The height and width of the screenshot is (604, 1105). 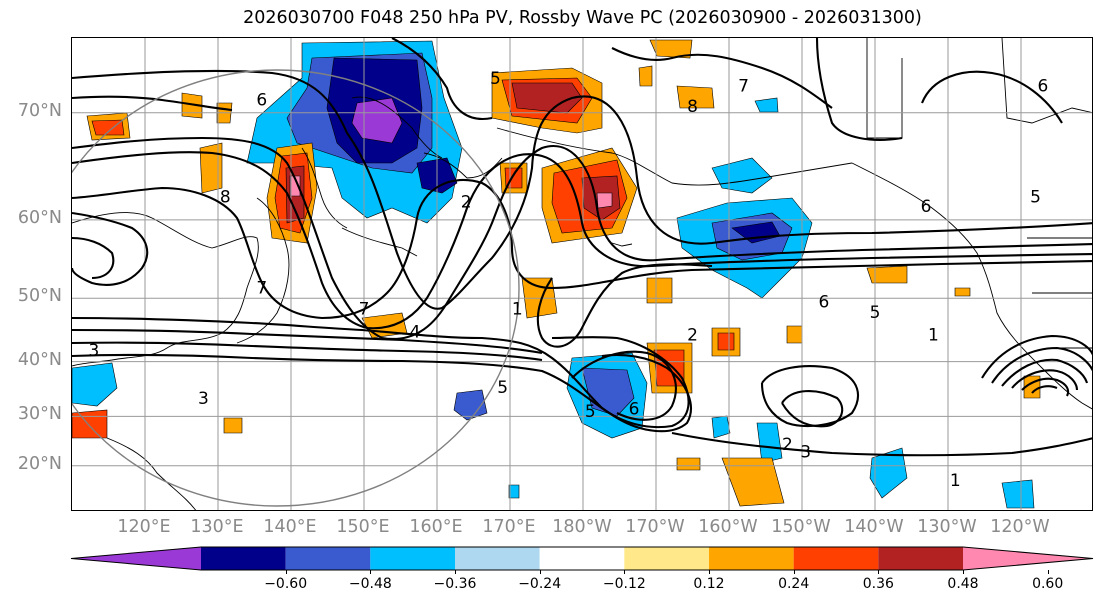 I want to click on colorbar-tick-label: 0.48, so click(x=963, y=584).